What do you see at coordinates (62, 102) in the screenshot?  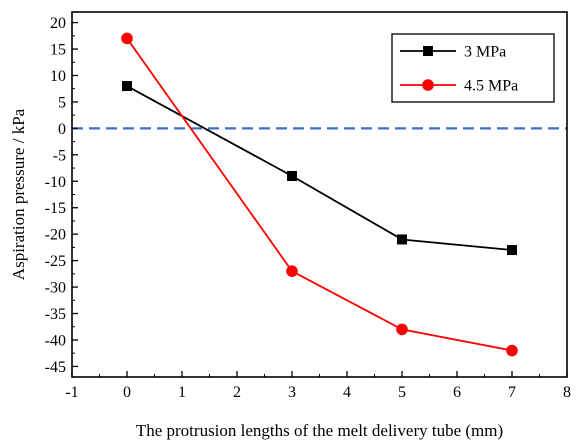 I see `y-tick-label: 5` at bounding box center [62, 102].